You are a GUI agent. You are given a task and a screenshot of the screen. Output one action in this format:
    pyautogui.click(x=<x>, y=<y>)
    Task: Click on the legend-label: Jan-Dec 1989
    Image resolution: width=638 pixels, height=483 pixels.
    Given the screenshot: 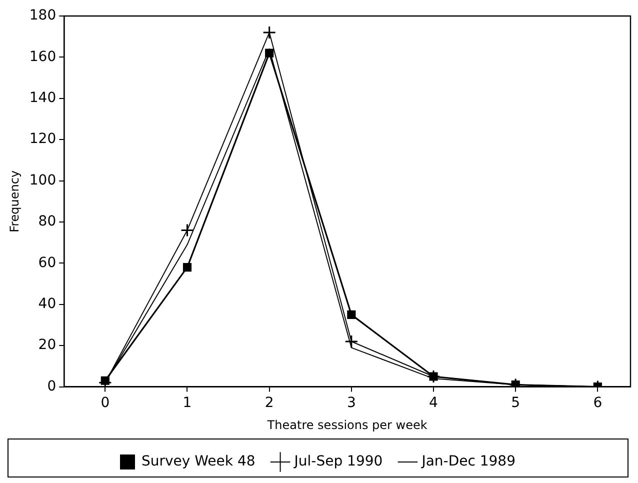 What is the action you would take?
    pyautogui.click(x=468, y=462)
    